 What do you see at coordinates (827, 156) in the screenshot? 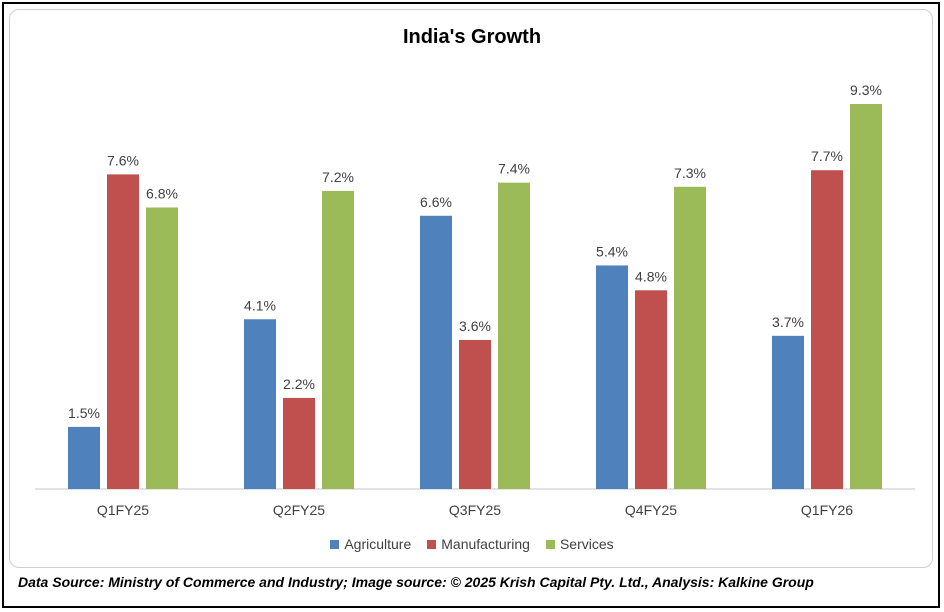
I see `data-label: 7.7%` at bounding box center [827, 156].